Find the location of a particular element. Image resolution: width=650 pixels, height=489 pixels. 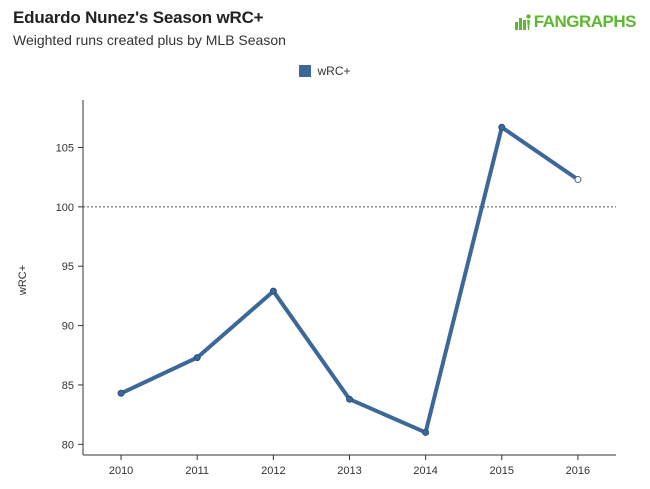

legend-label: wRC+ is located at coordinates (334, 71).